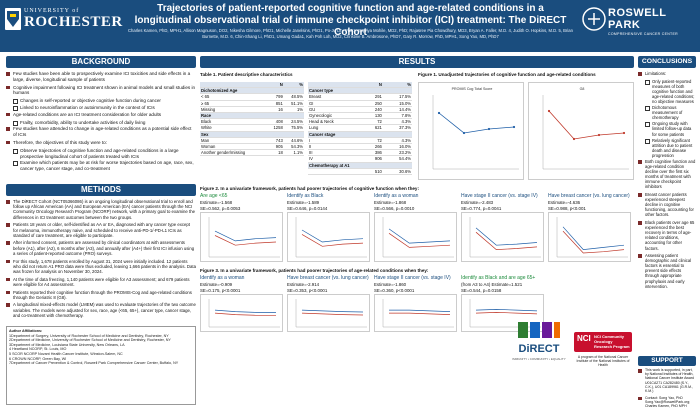 This screenshot has width=700, height=408. I want to click on table-group-row: Dichotomized Age, so click(252, 91).